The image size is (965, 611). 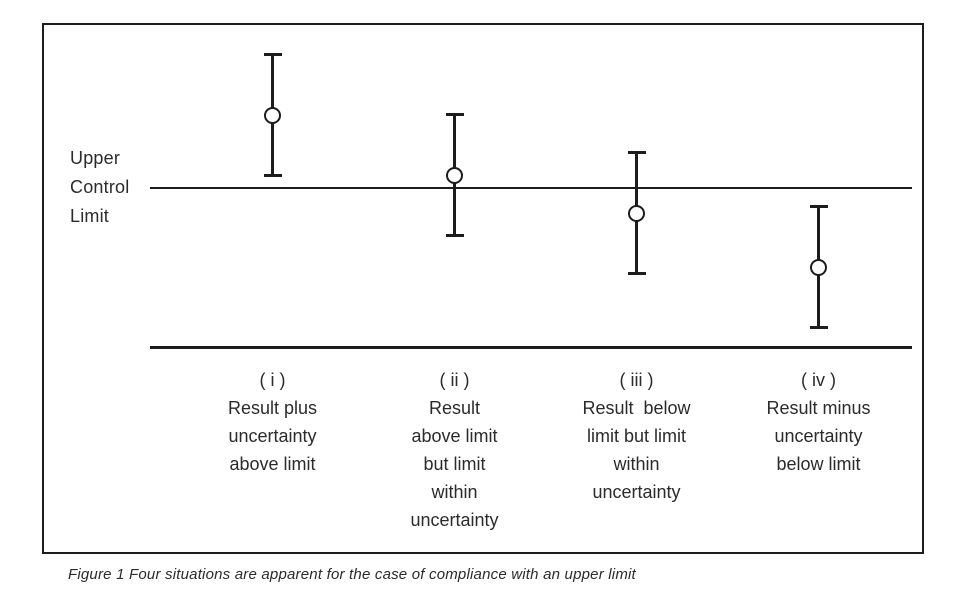 I want to click on upper-control-limit-label-line: Limit, so click(x=90, y=216).